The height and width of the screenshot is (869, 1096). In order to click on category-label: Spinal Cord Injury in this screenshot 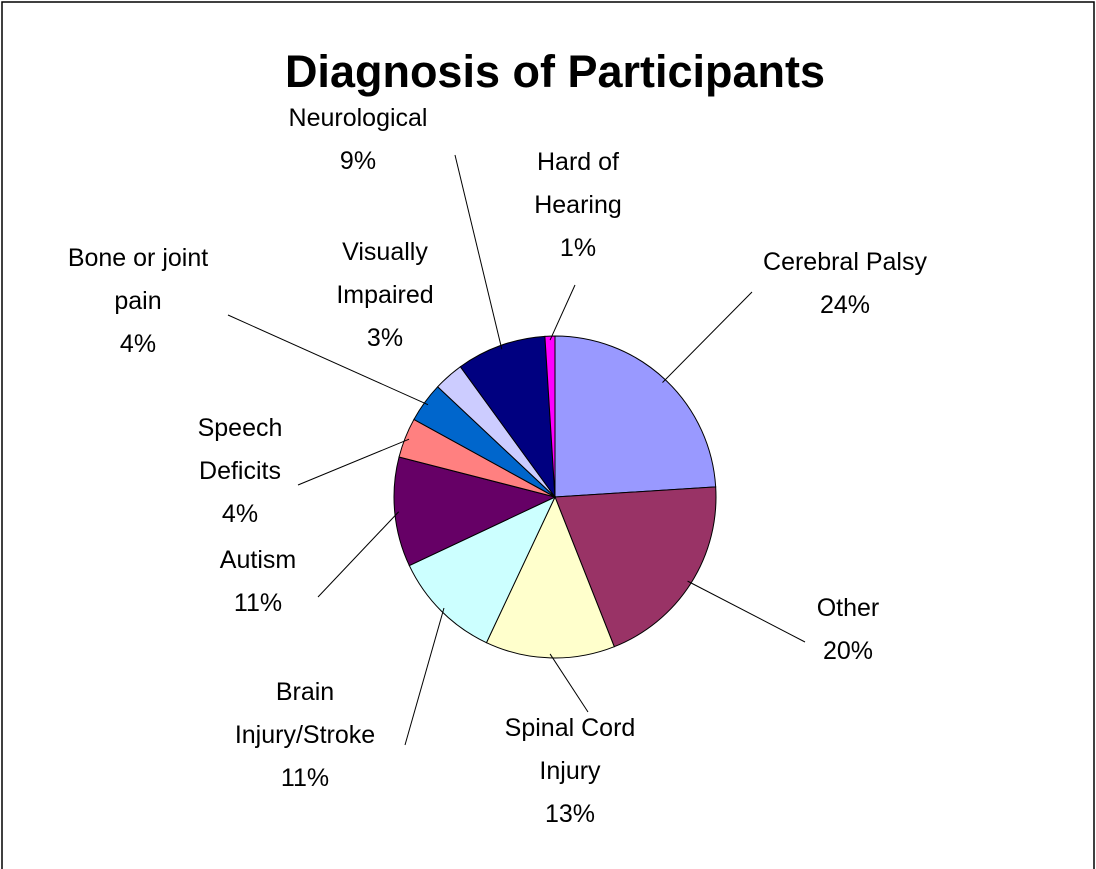, I will do `click(570, 749)`.